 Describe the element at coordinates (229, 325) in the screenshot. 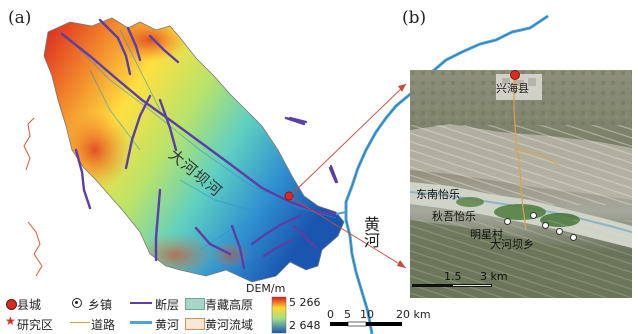

I see `legend-basin: 黄河流域` at that location.